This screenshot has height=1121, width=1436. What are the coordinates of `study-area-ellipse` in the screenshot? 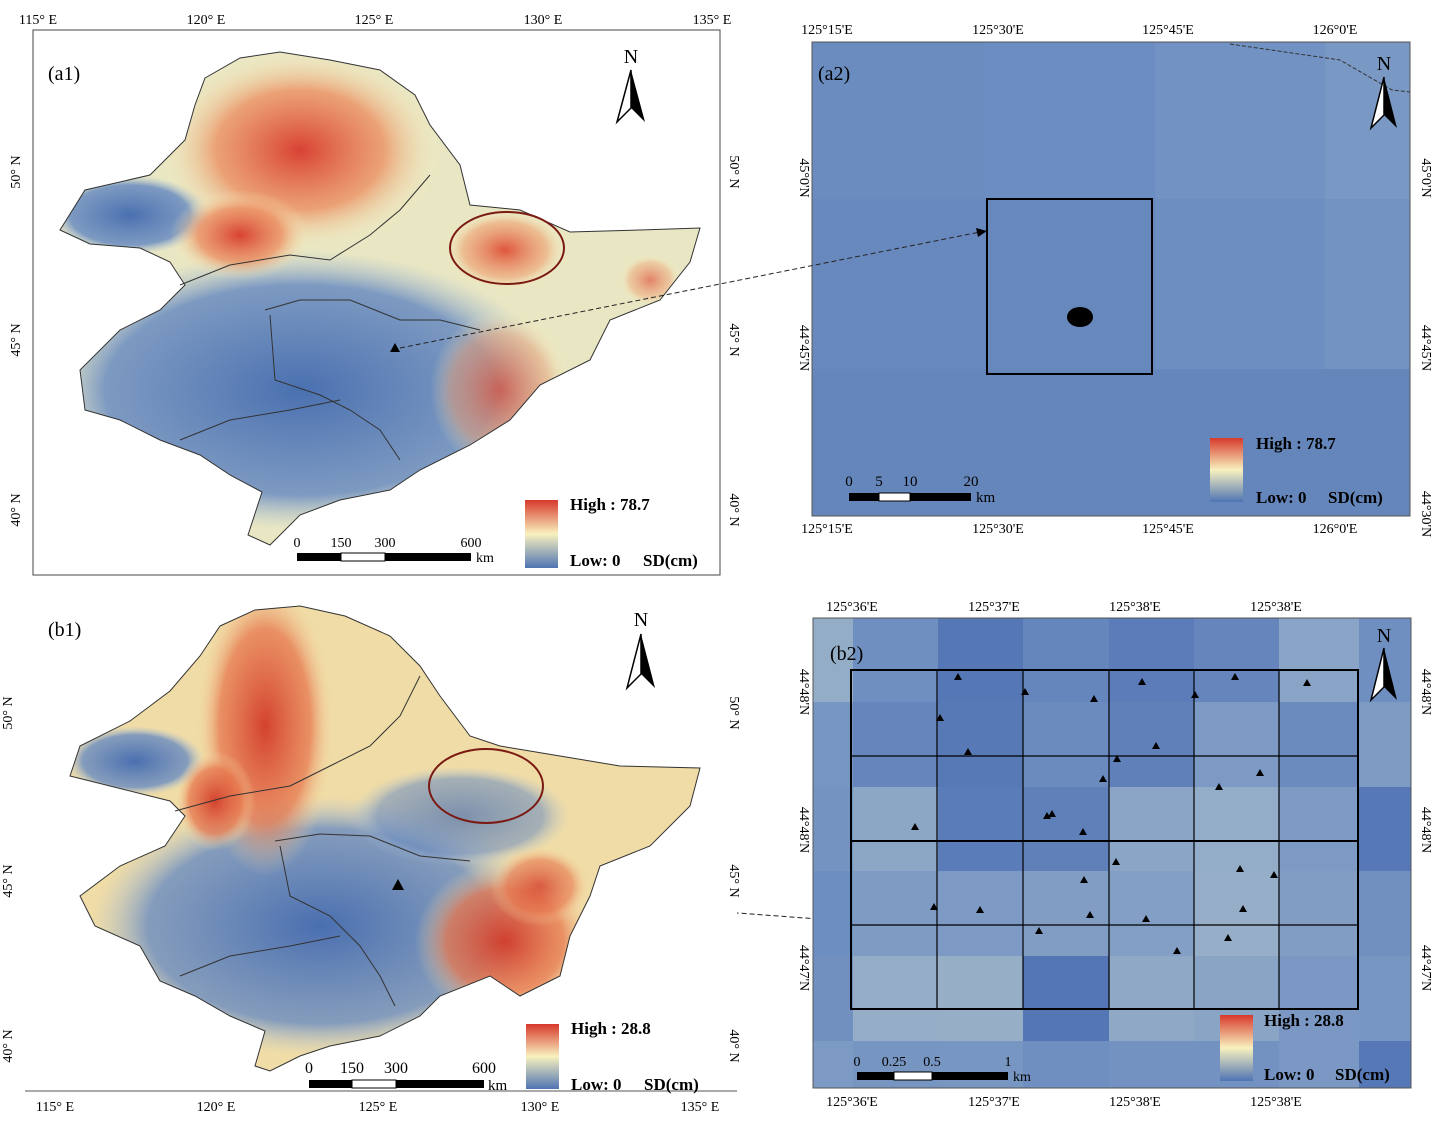 It's located at (486, 786).